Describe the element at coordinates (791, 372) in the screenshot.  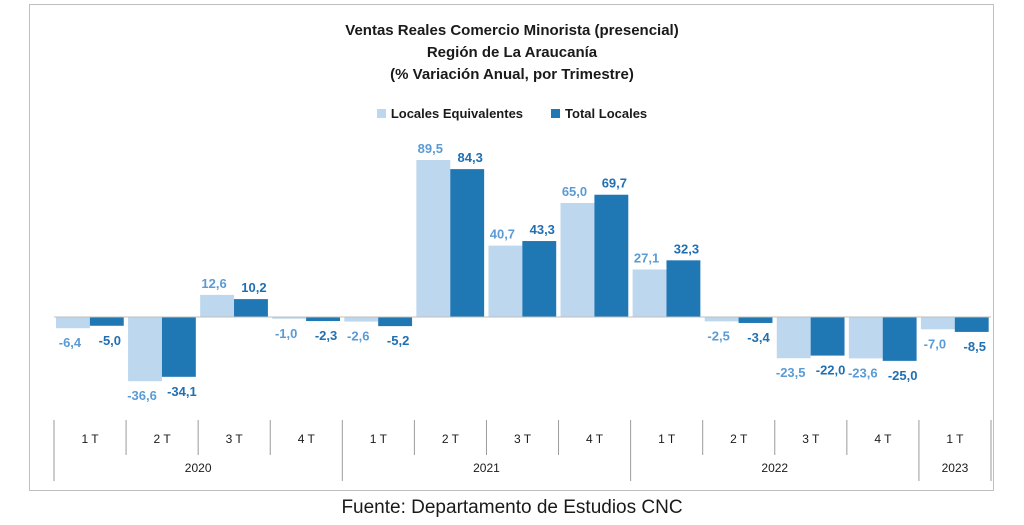
I see `data-label-locales-equivalentes-10: -23,5` at that location.